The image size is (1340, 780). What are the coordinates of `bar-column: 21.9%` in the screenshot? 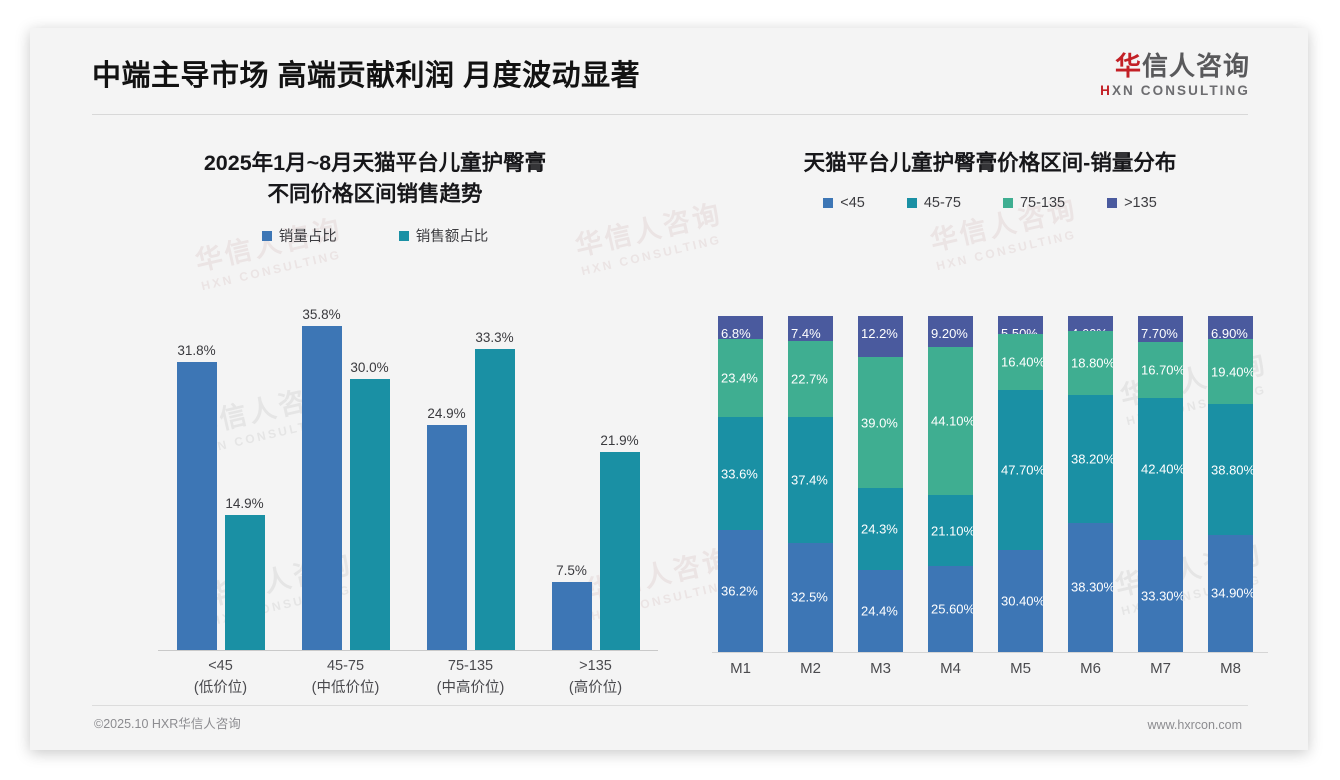 It's located at (619, 469).